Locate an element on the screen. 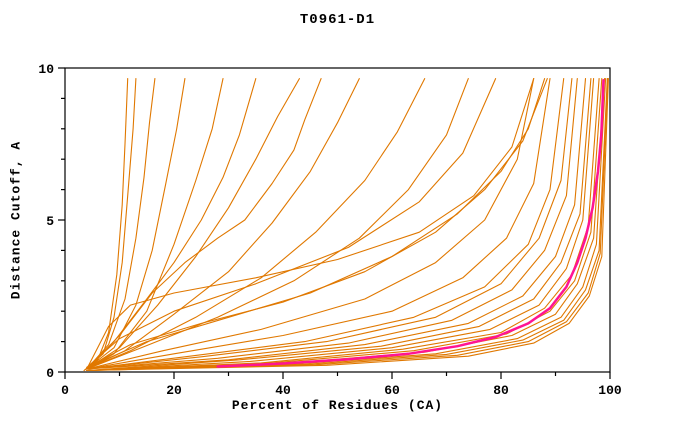 The height and width of the screenshot is (440, 680). x-tick-label: 100 is located at coordinates (610, 390).